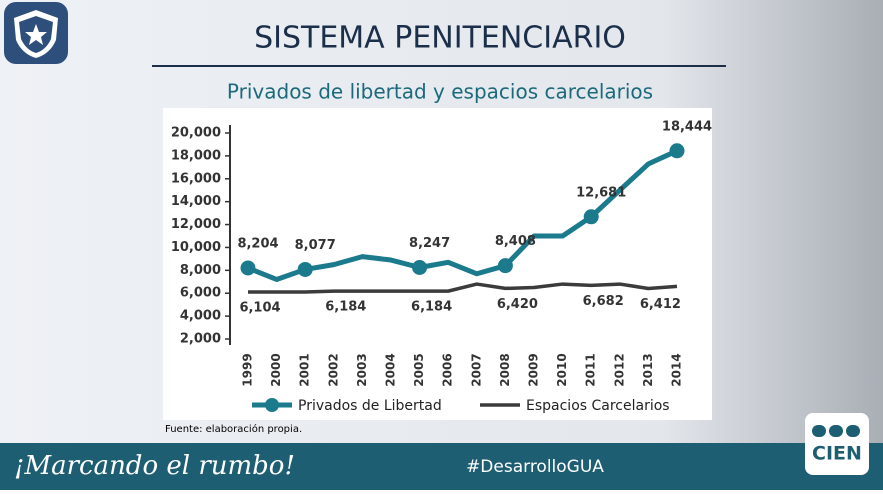 The width and height of the screenshot is (883, 494). Describe the element at coordinates (505, 369) in the screenshot. I see `x-tick-label: 2008` at that location.